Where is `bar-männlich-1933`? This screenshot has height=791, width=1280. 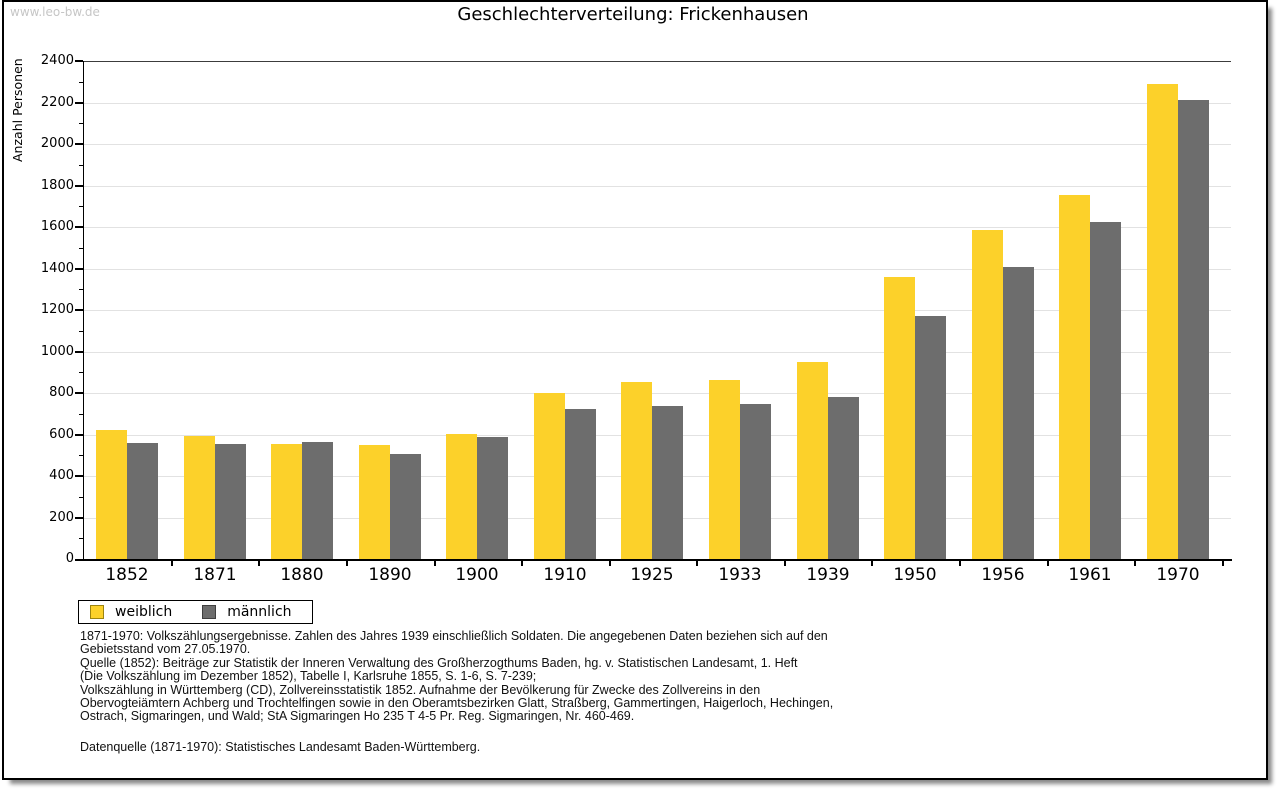
bar-männlich-1933 is located at coordinates (755, 481).